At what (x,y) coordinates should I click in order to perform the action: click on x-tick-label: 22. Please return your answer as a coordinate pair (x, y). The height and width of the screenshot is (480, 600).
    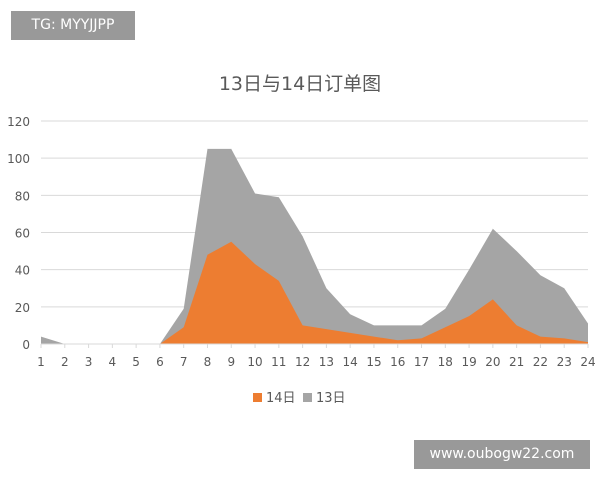
    Looking at the image, I should click on (540, 362).